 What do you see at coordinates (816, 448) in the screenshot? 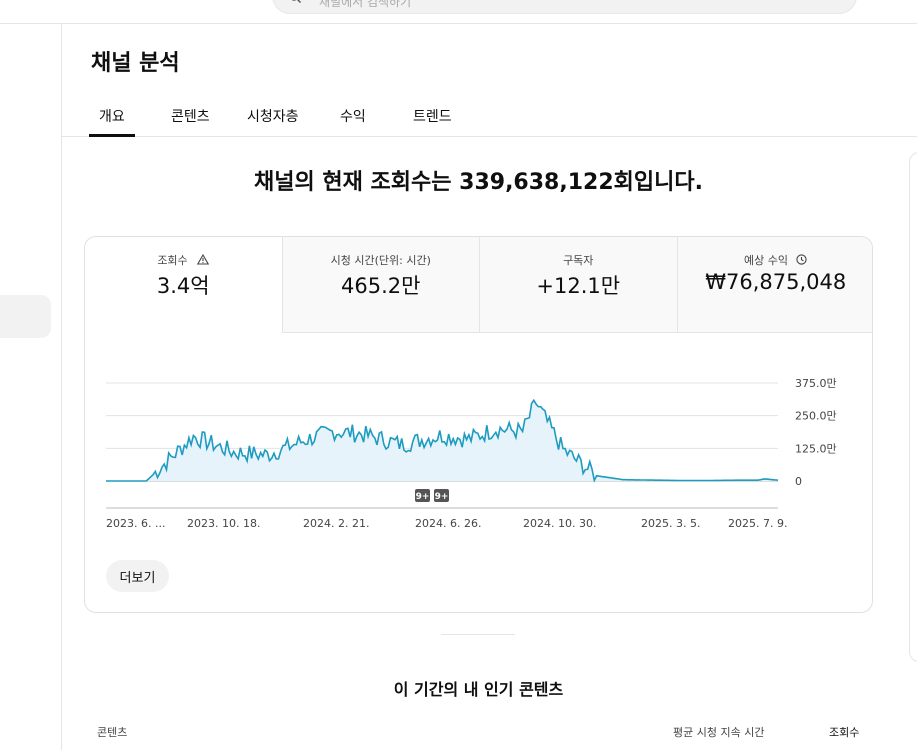
I see `y-tick-label: 125.0만` at bounding box center [816, 448].